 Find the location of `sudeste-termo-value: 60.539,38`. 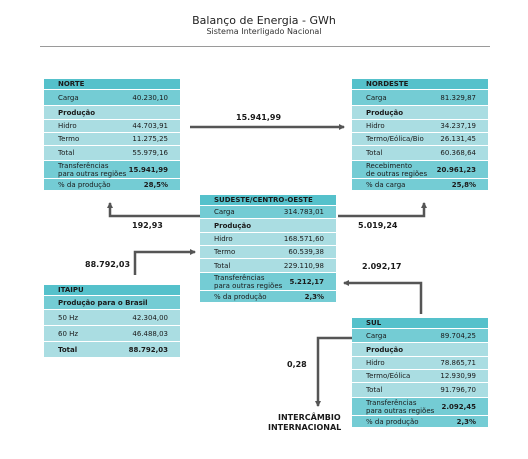

sudeste-termo-value: 60.539,38 is located at coordinates (306, 252).